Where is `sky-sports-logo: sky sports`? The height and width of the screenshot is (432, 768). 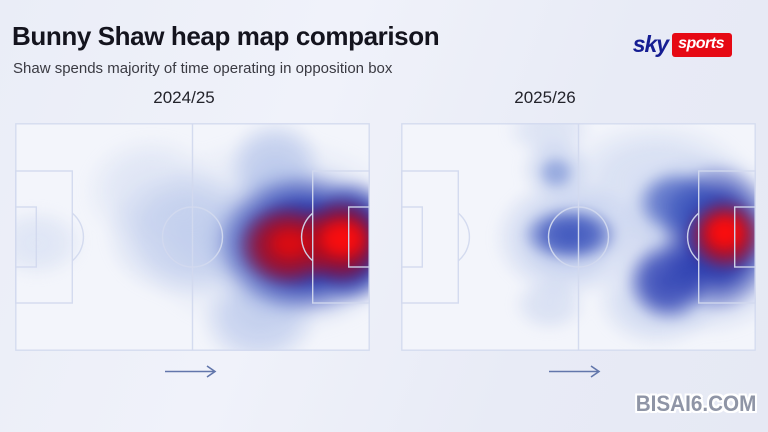 sky-sports-logo: sky sports is located at coordinates (682, 44).